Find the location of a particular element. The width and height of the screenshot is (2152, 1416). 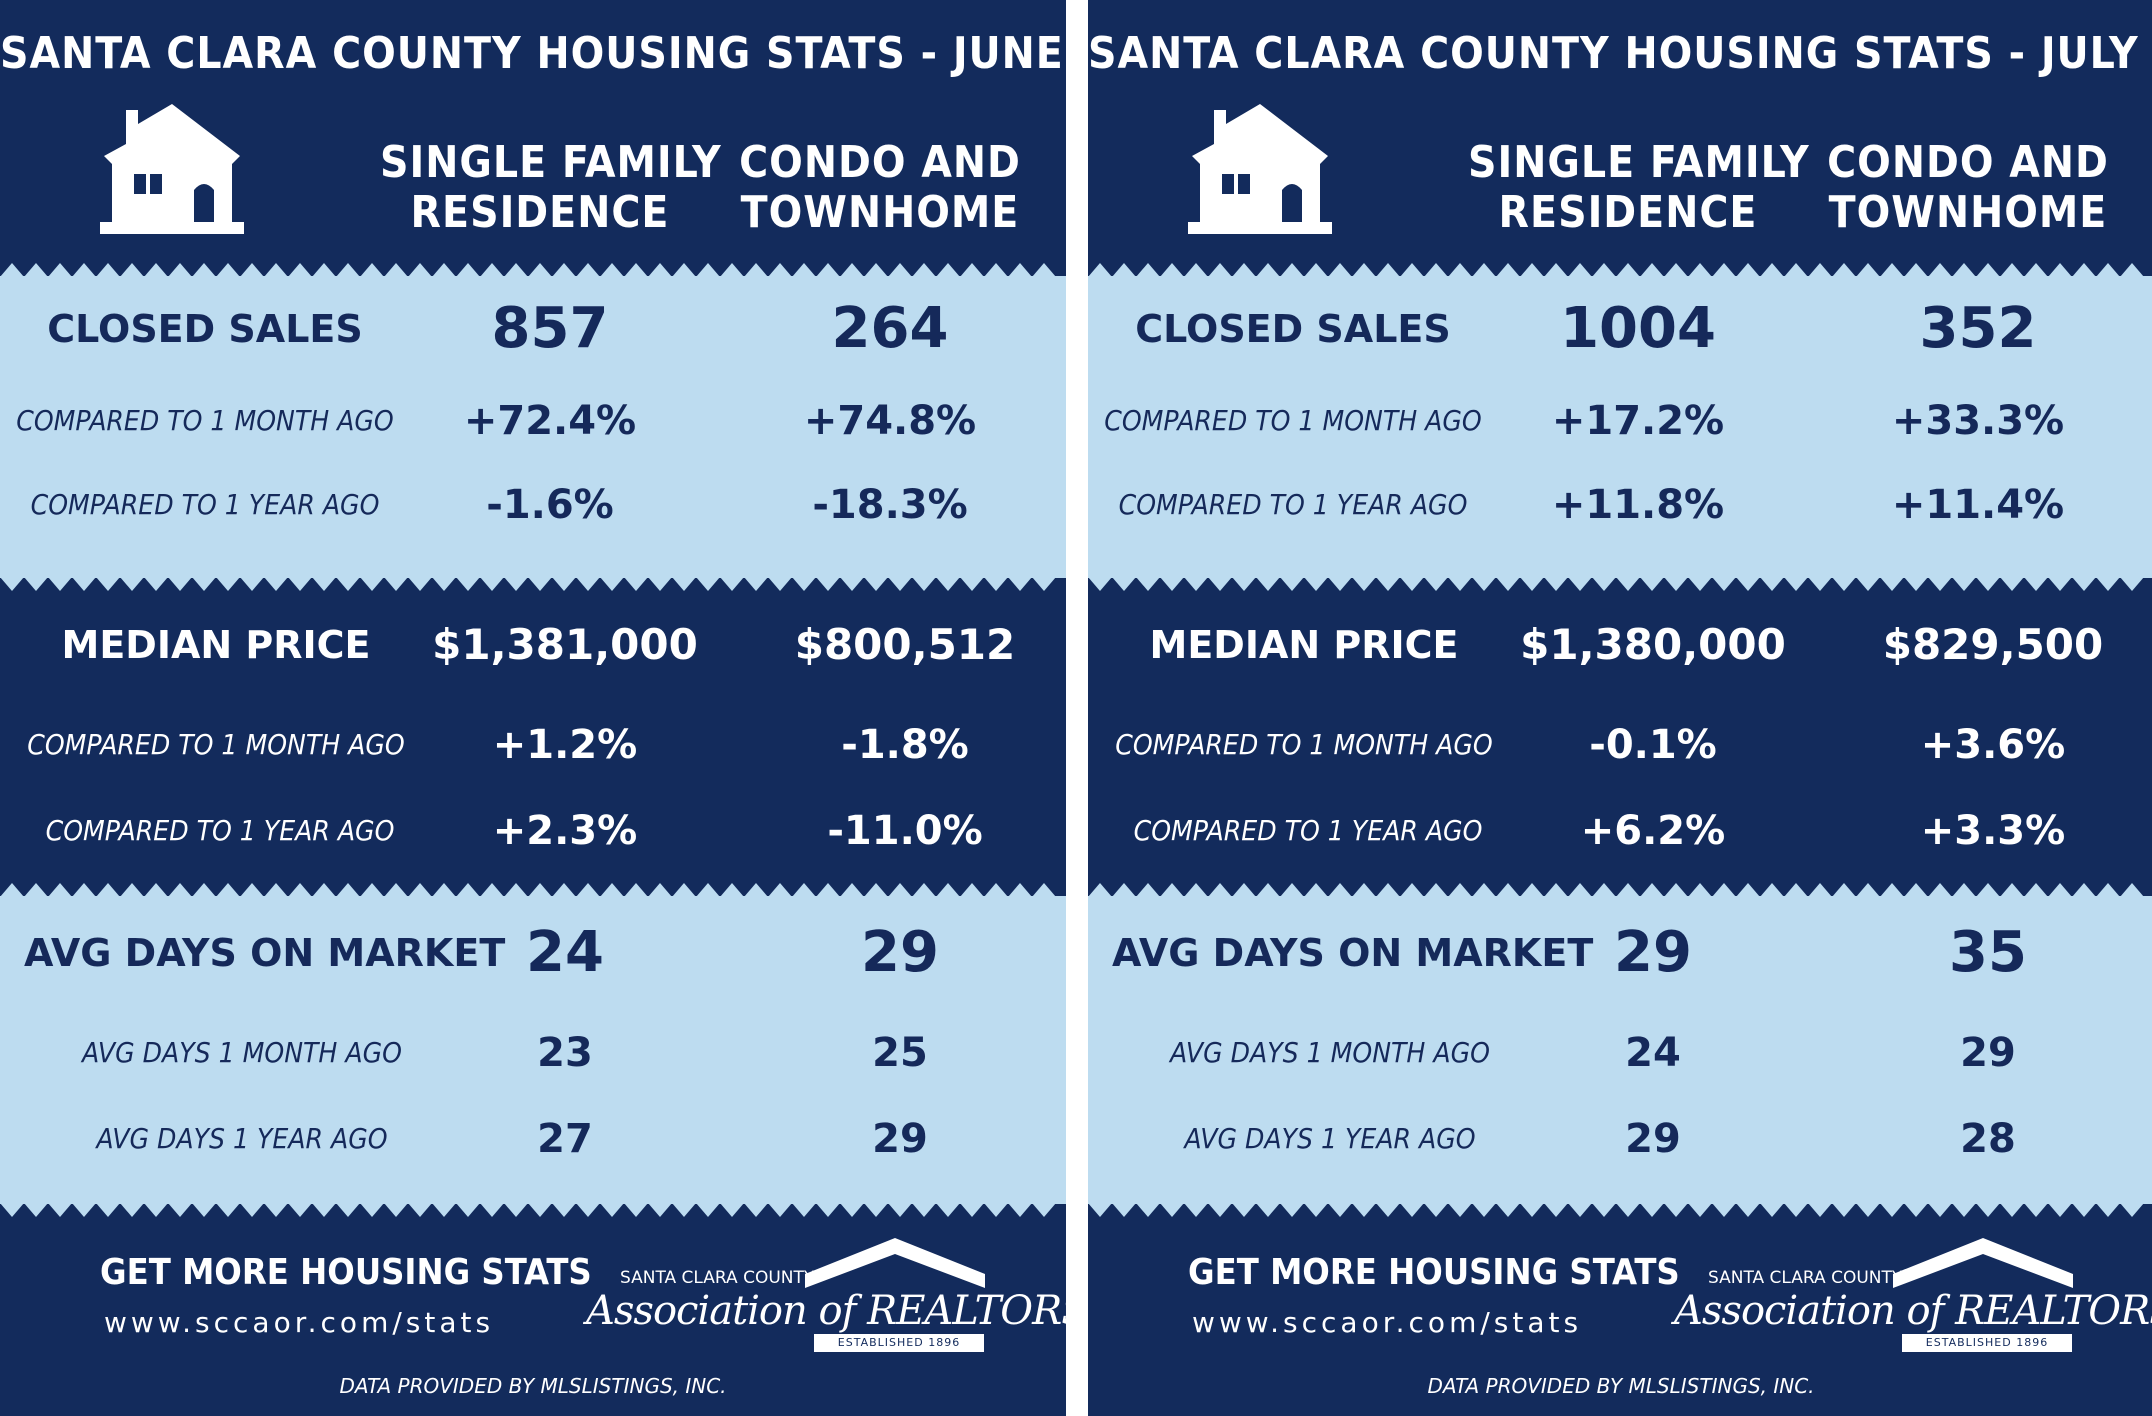

avg-days-sfr: 24 is located at coordinates (565, 952).